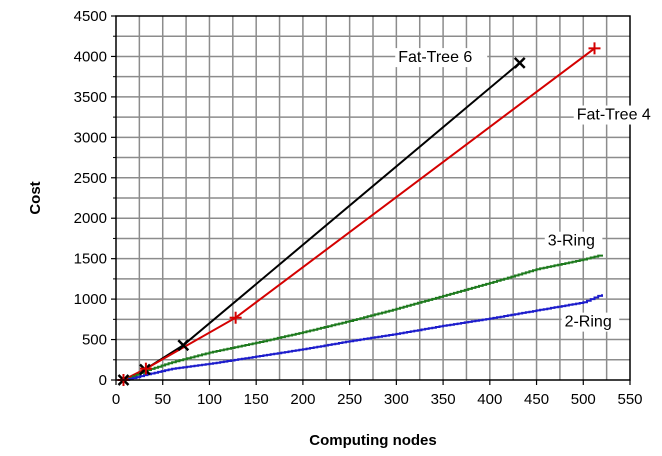 The image size is (662, 456). I want to click on x-tick-label: 150, so click(256, 399).